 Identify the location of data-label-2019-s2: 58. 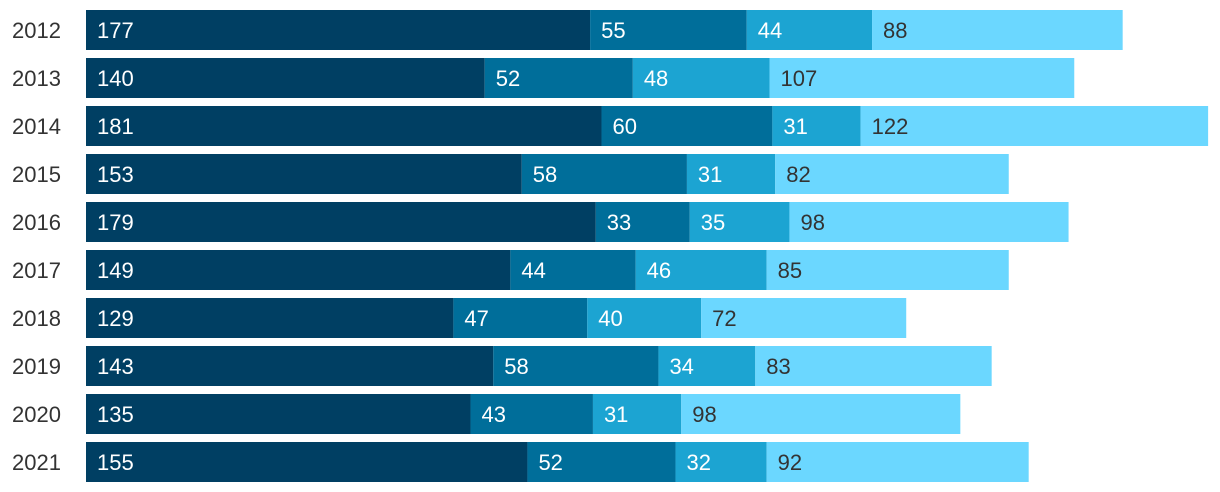
(516, 366).